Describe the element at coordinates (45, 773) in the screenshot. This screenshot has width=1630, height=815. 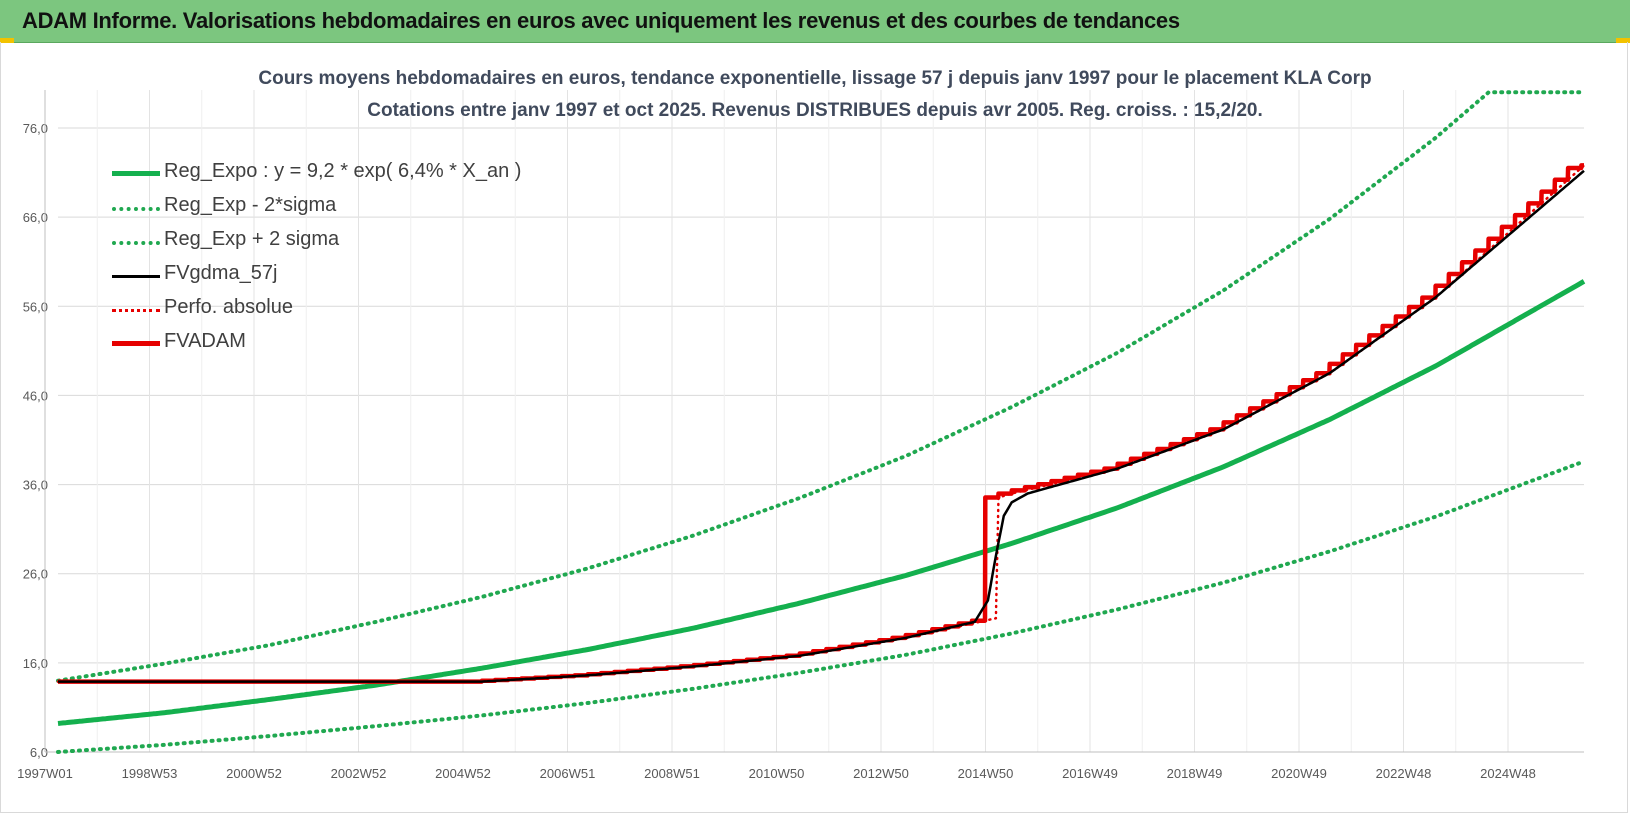
I see `x-tick-label: 1997W01` at that location.